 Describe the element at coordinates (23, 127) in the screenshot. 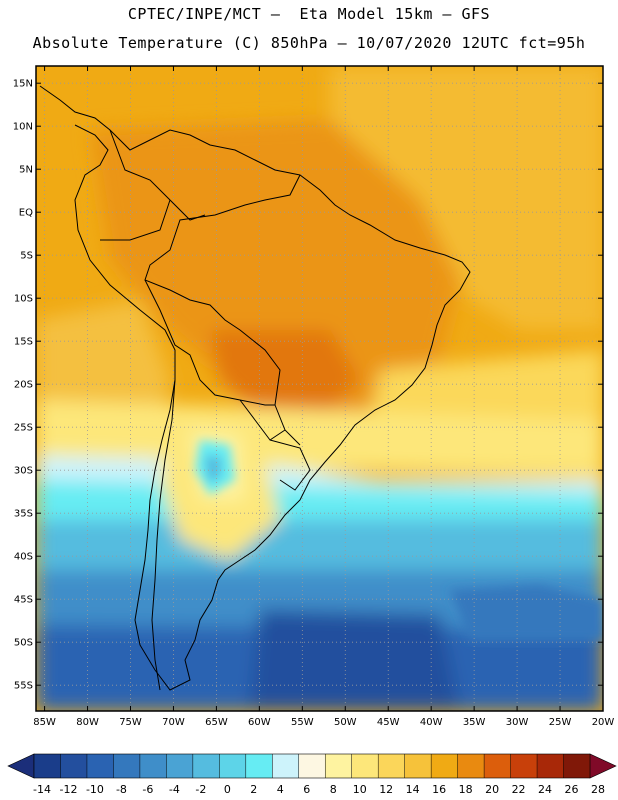

I see `lat-label: 10N` at that location.